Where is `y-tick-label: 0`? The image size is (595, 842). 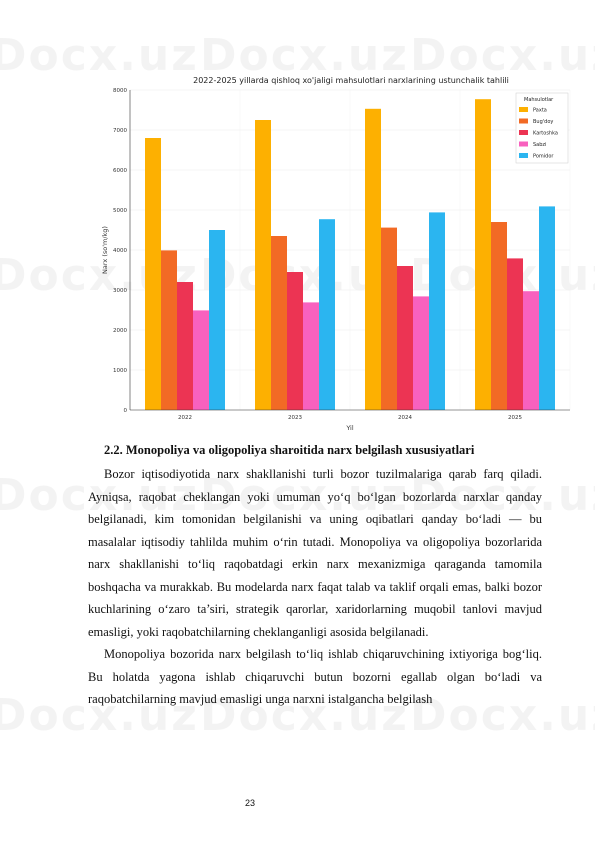
y-tick-label: 0 is located at coordinates (126, 411).